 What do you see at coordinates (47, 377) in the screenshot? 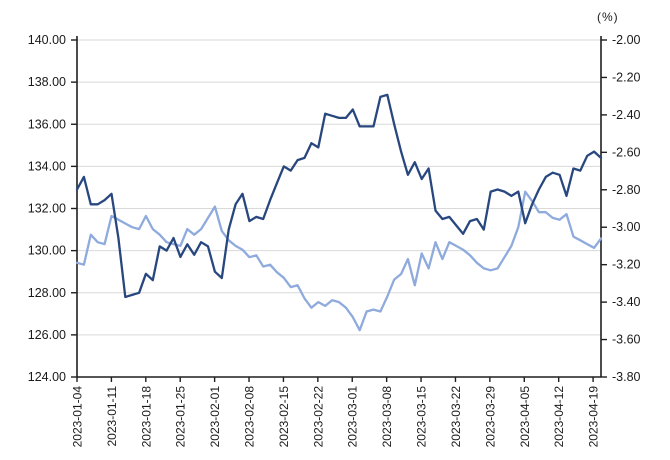
I see `y-axis-left-tick-label: 124.00` at bounding box center [47, 377].